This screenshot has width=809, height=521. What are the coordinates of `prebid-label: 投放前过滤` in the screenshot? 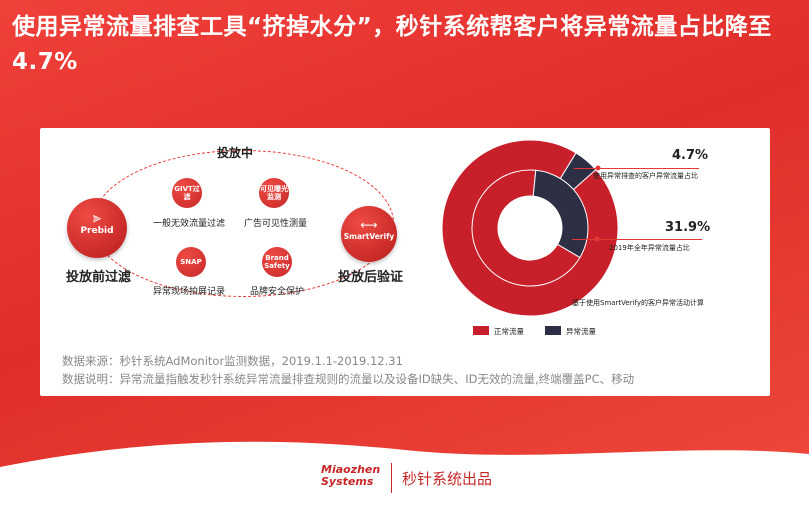 It's located at (99, 277).